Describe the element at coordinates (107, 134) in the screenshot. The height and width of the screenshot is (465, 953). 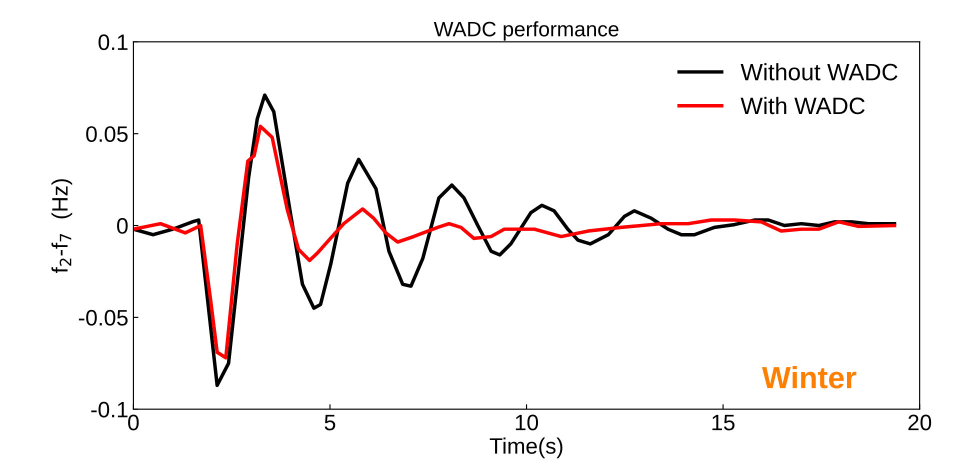
I see `y-tick-label: 0.05` at that location.